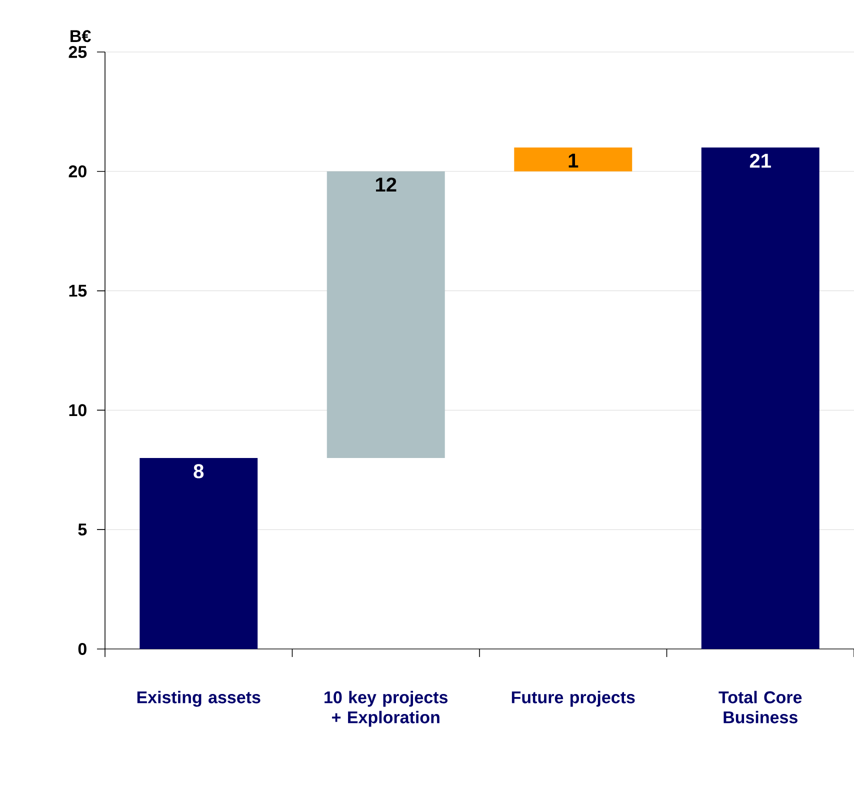 The image size is (854, 789). I want to click on x-tick-label: Existing assets, so click(198, 698).